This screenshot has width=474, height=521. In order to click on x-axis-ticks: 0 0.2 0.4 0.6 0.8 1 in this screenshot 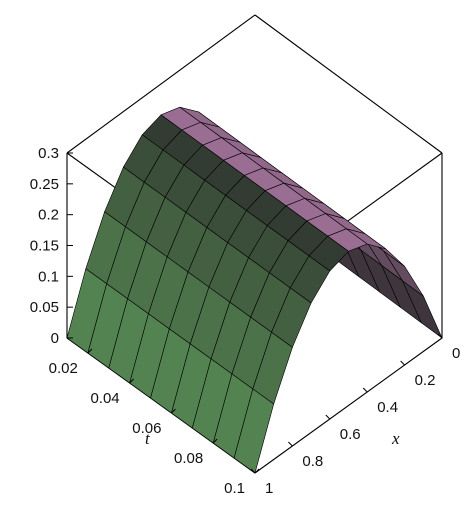, I will do `click(355, 415)`.